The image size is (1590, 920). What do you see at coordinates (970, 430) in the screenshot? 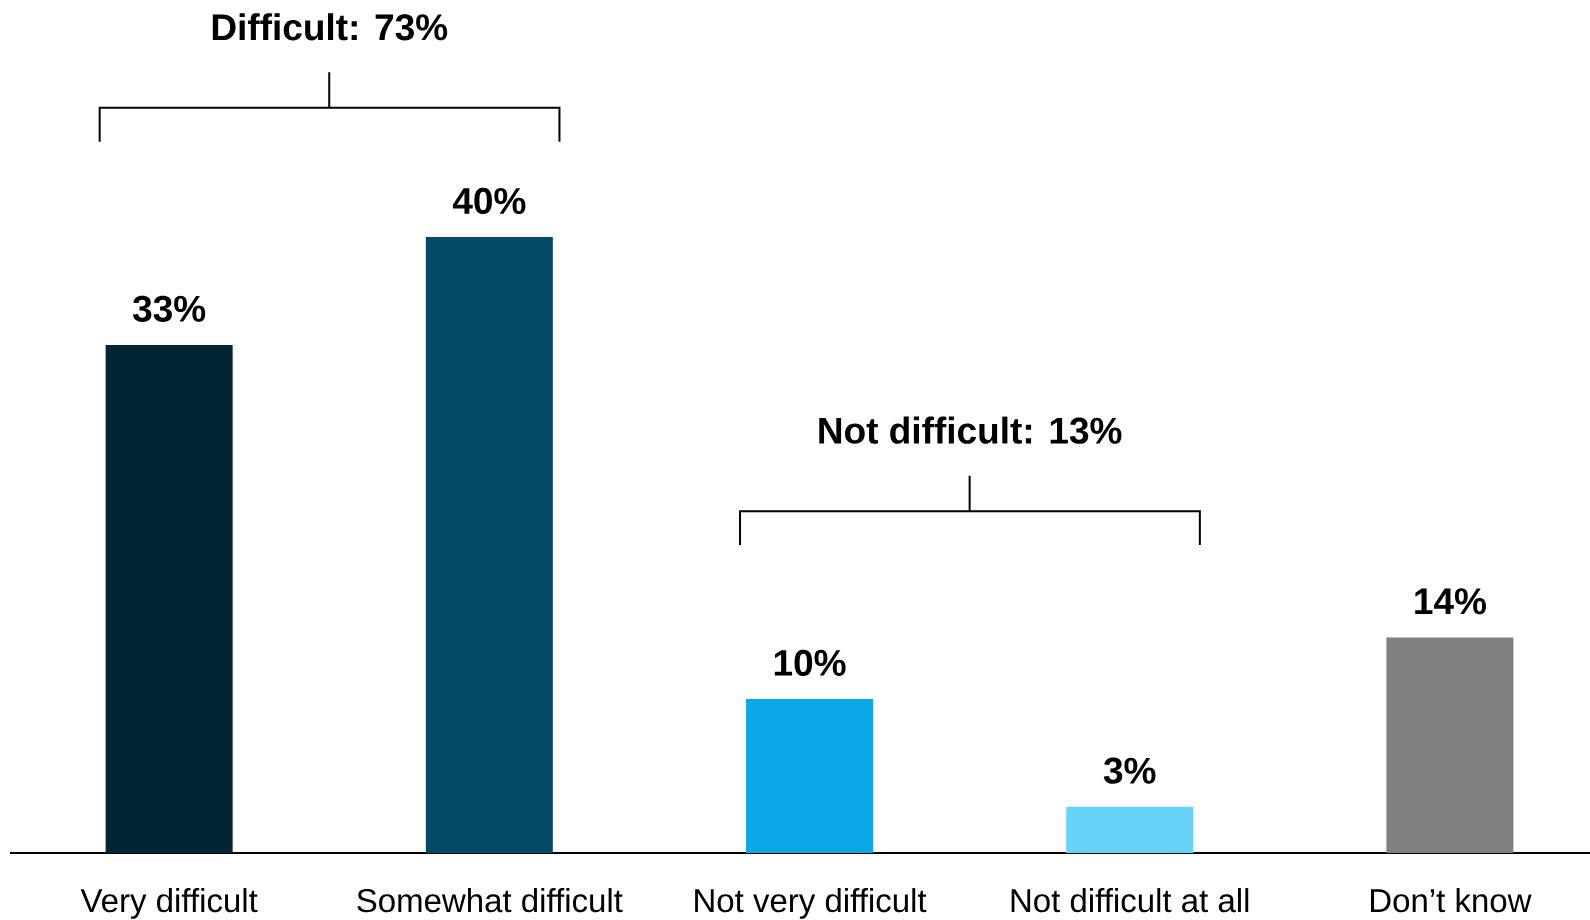
I see `annotation: Not difficult: 13%` at bounding box center [970, 430].